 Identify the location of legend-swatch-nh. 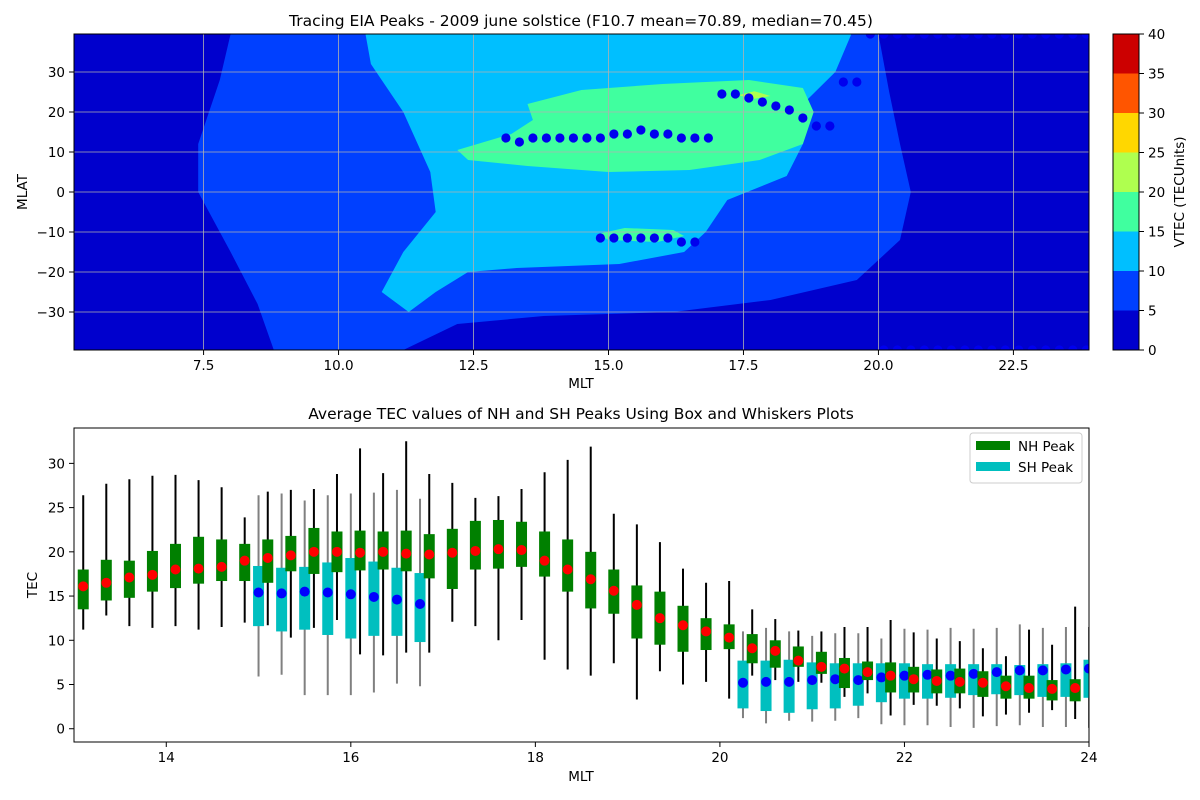
(993, 445).